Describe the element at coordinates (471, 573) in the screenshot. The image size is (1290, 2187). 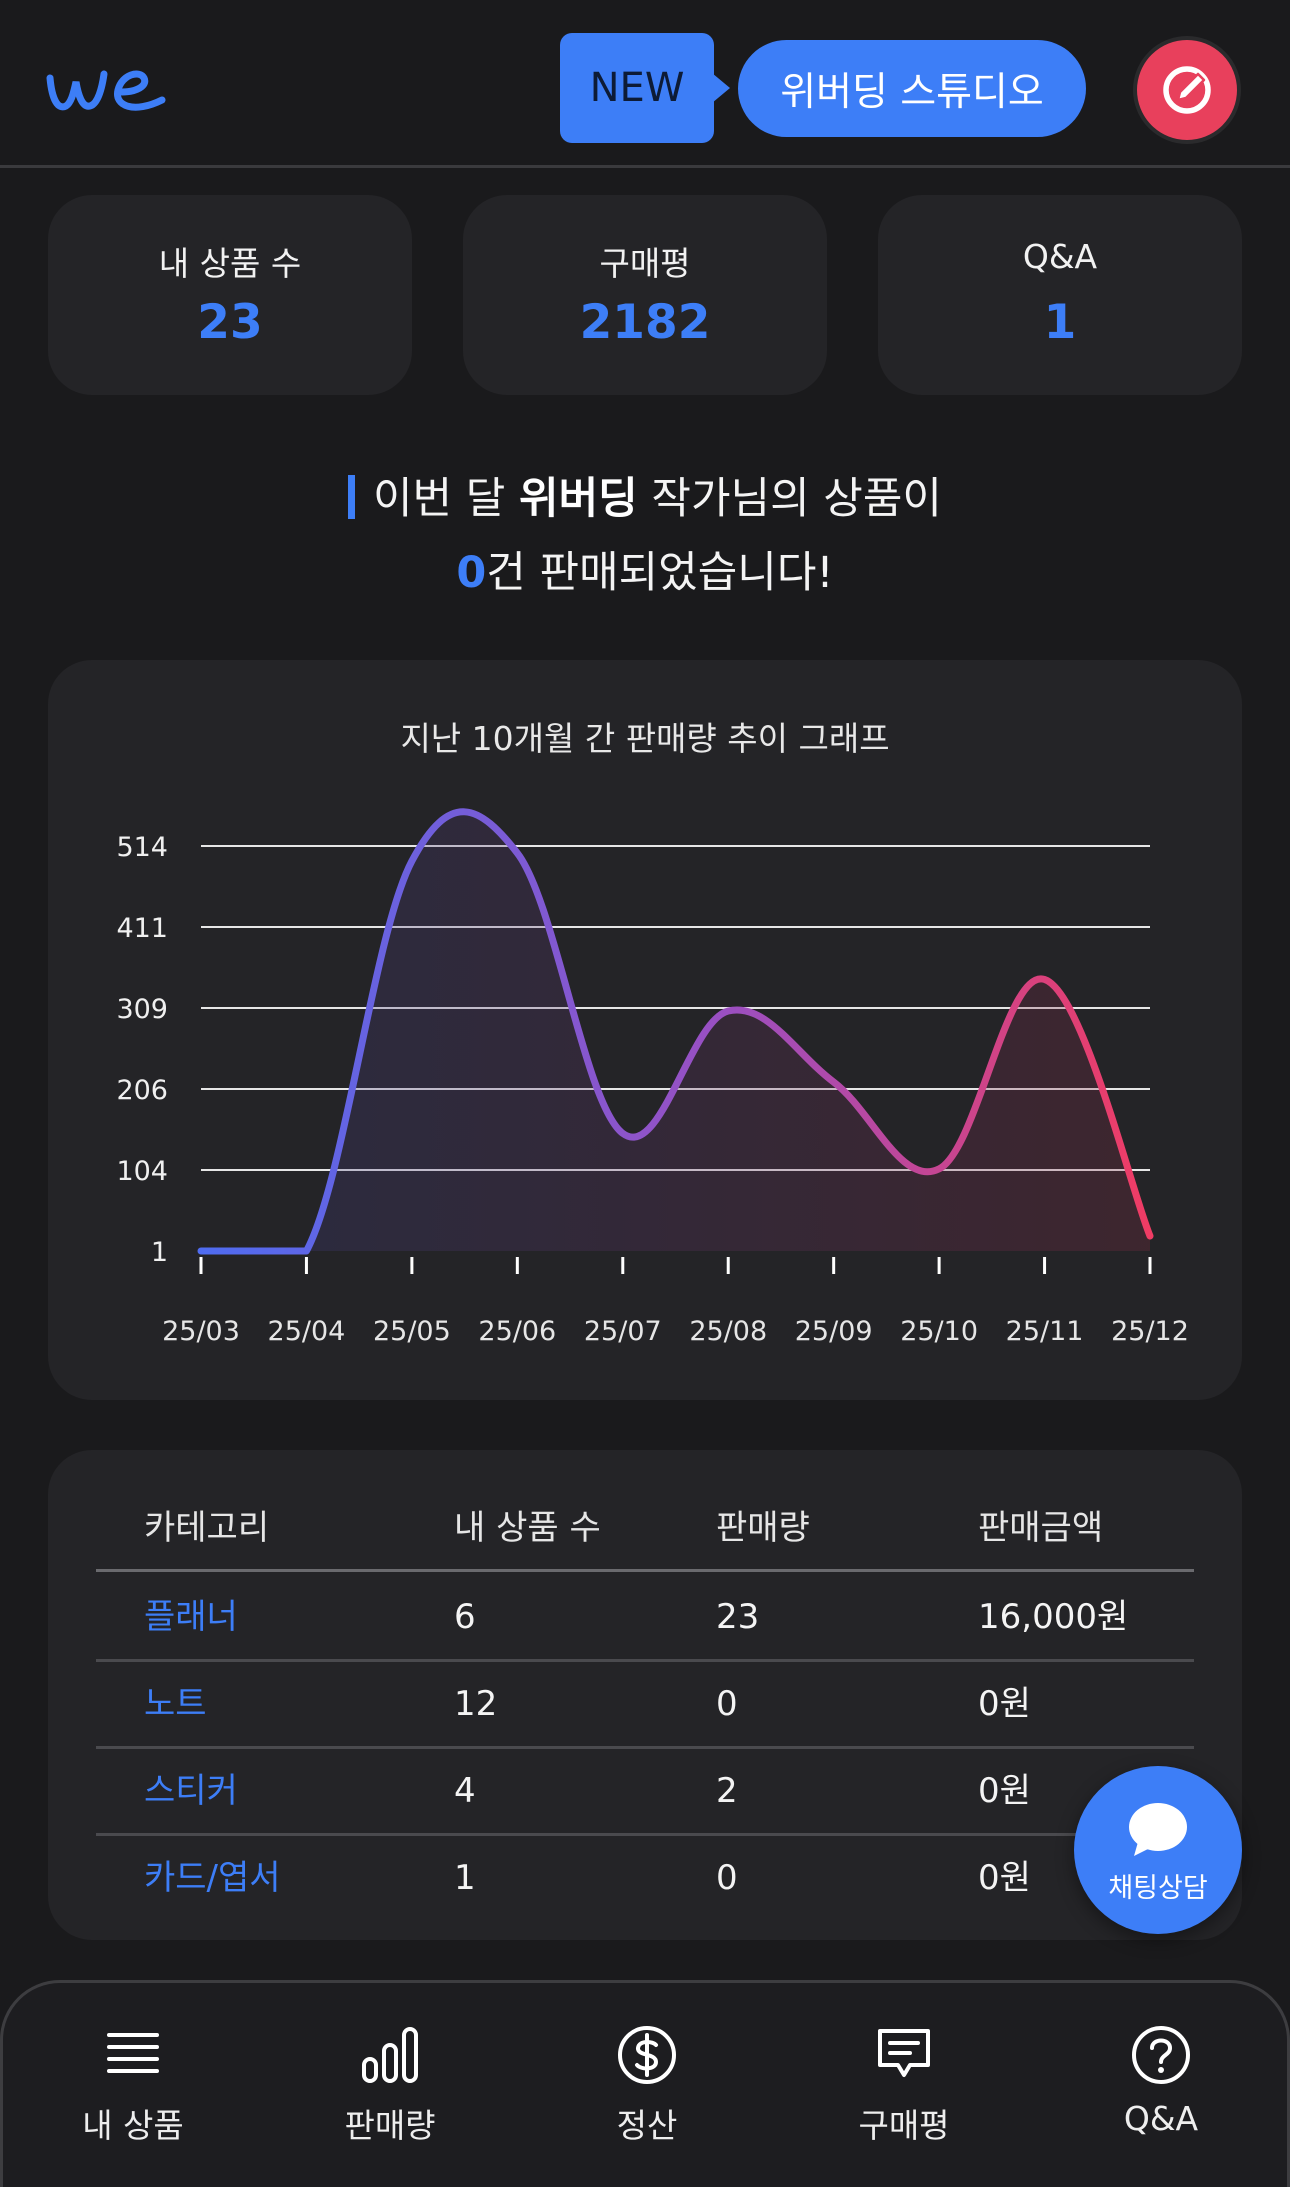
I see `sales-count: 0` at that location.